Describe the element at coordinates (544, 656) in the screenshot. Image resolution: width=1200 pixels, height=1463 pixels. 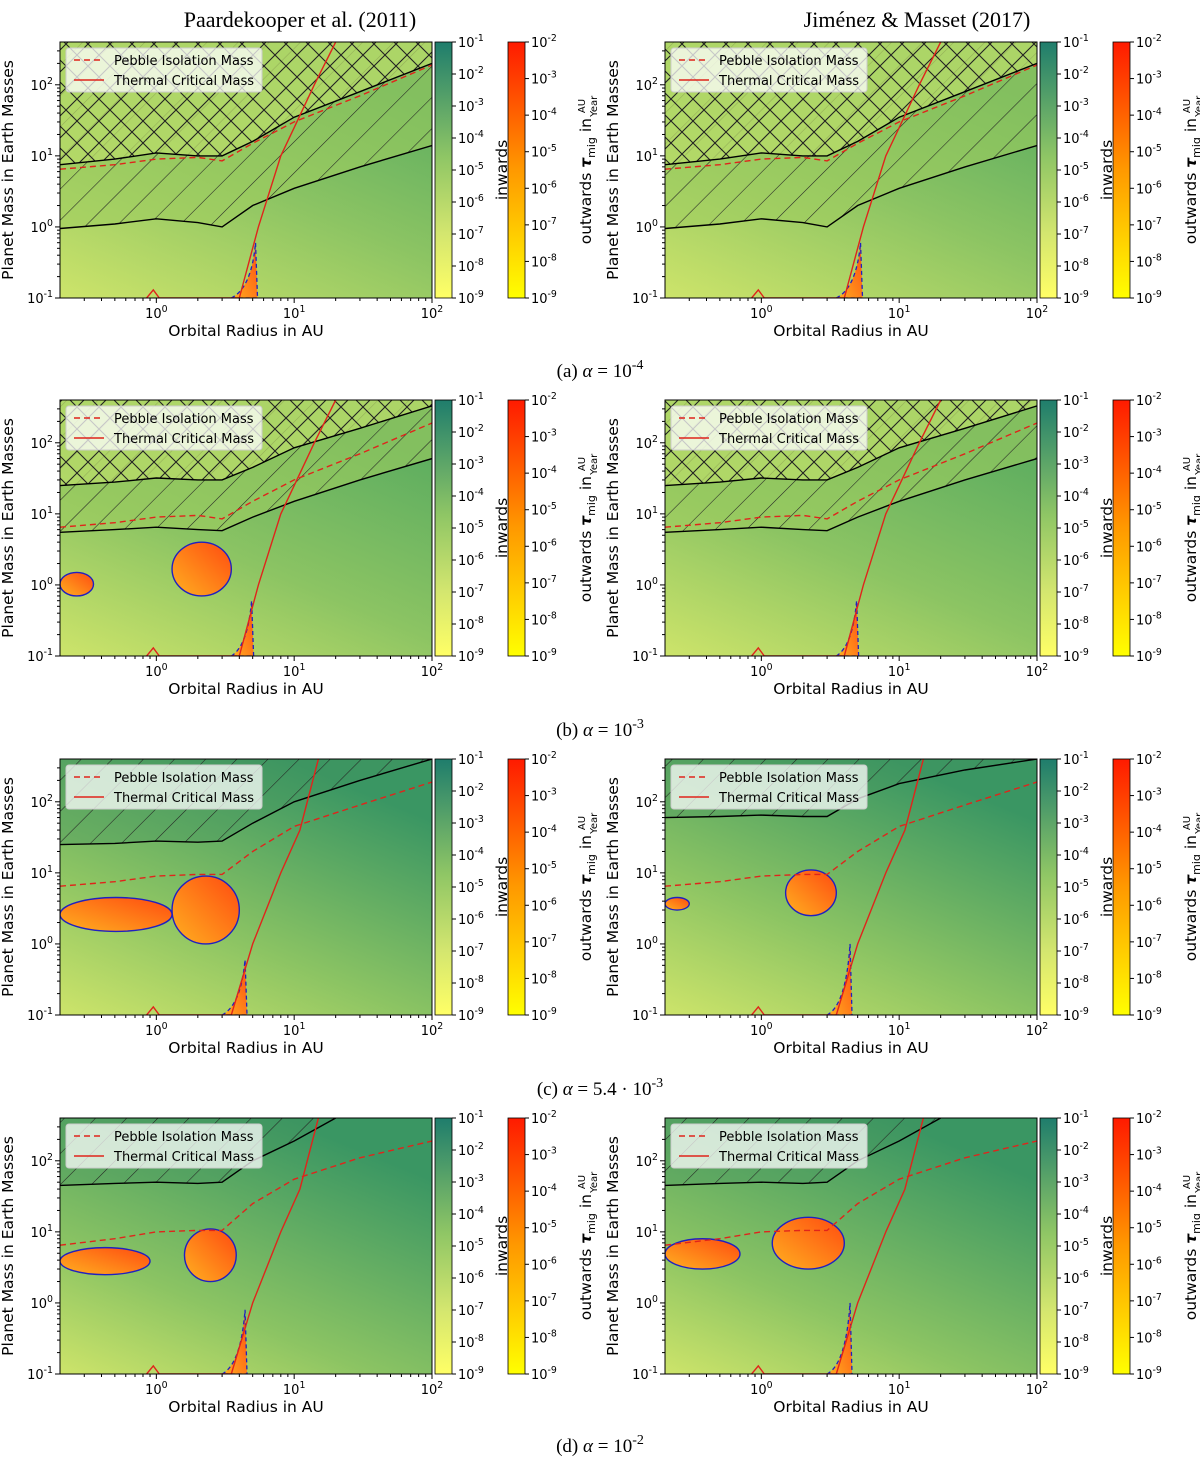
I see `colorbar-outwards-tick-label: 10⁻⁹` at that location.